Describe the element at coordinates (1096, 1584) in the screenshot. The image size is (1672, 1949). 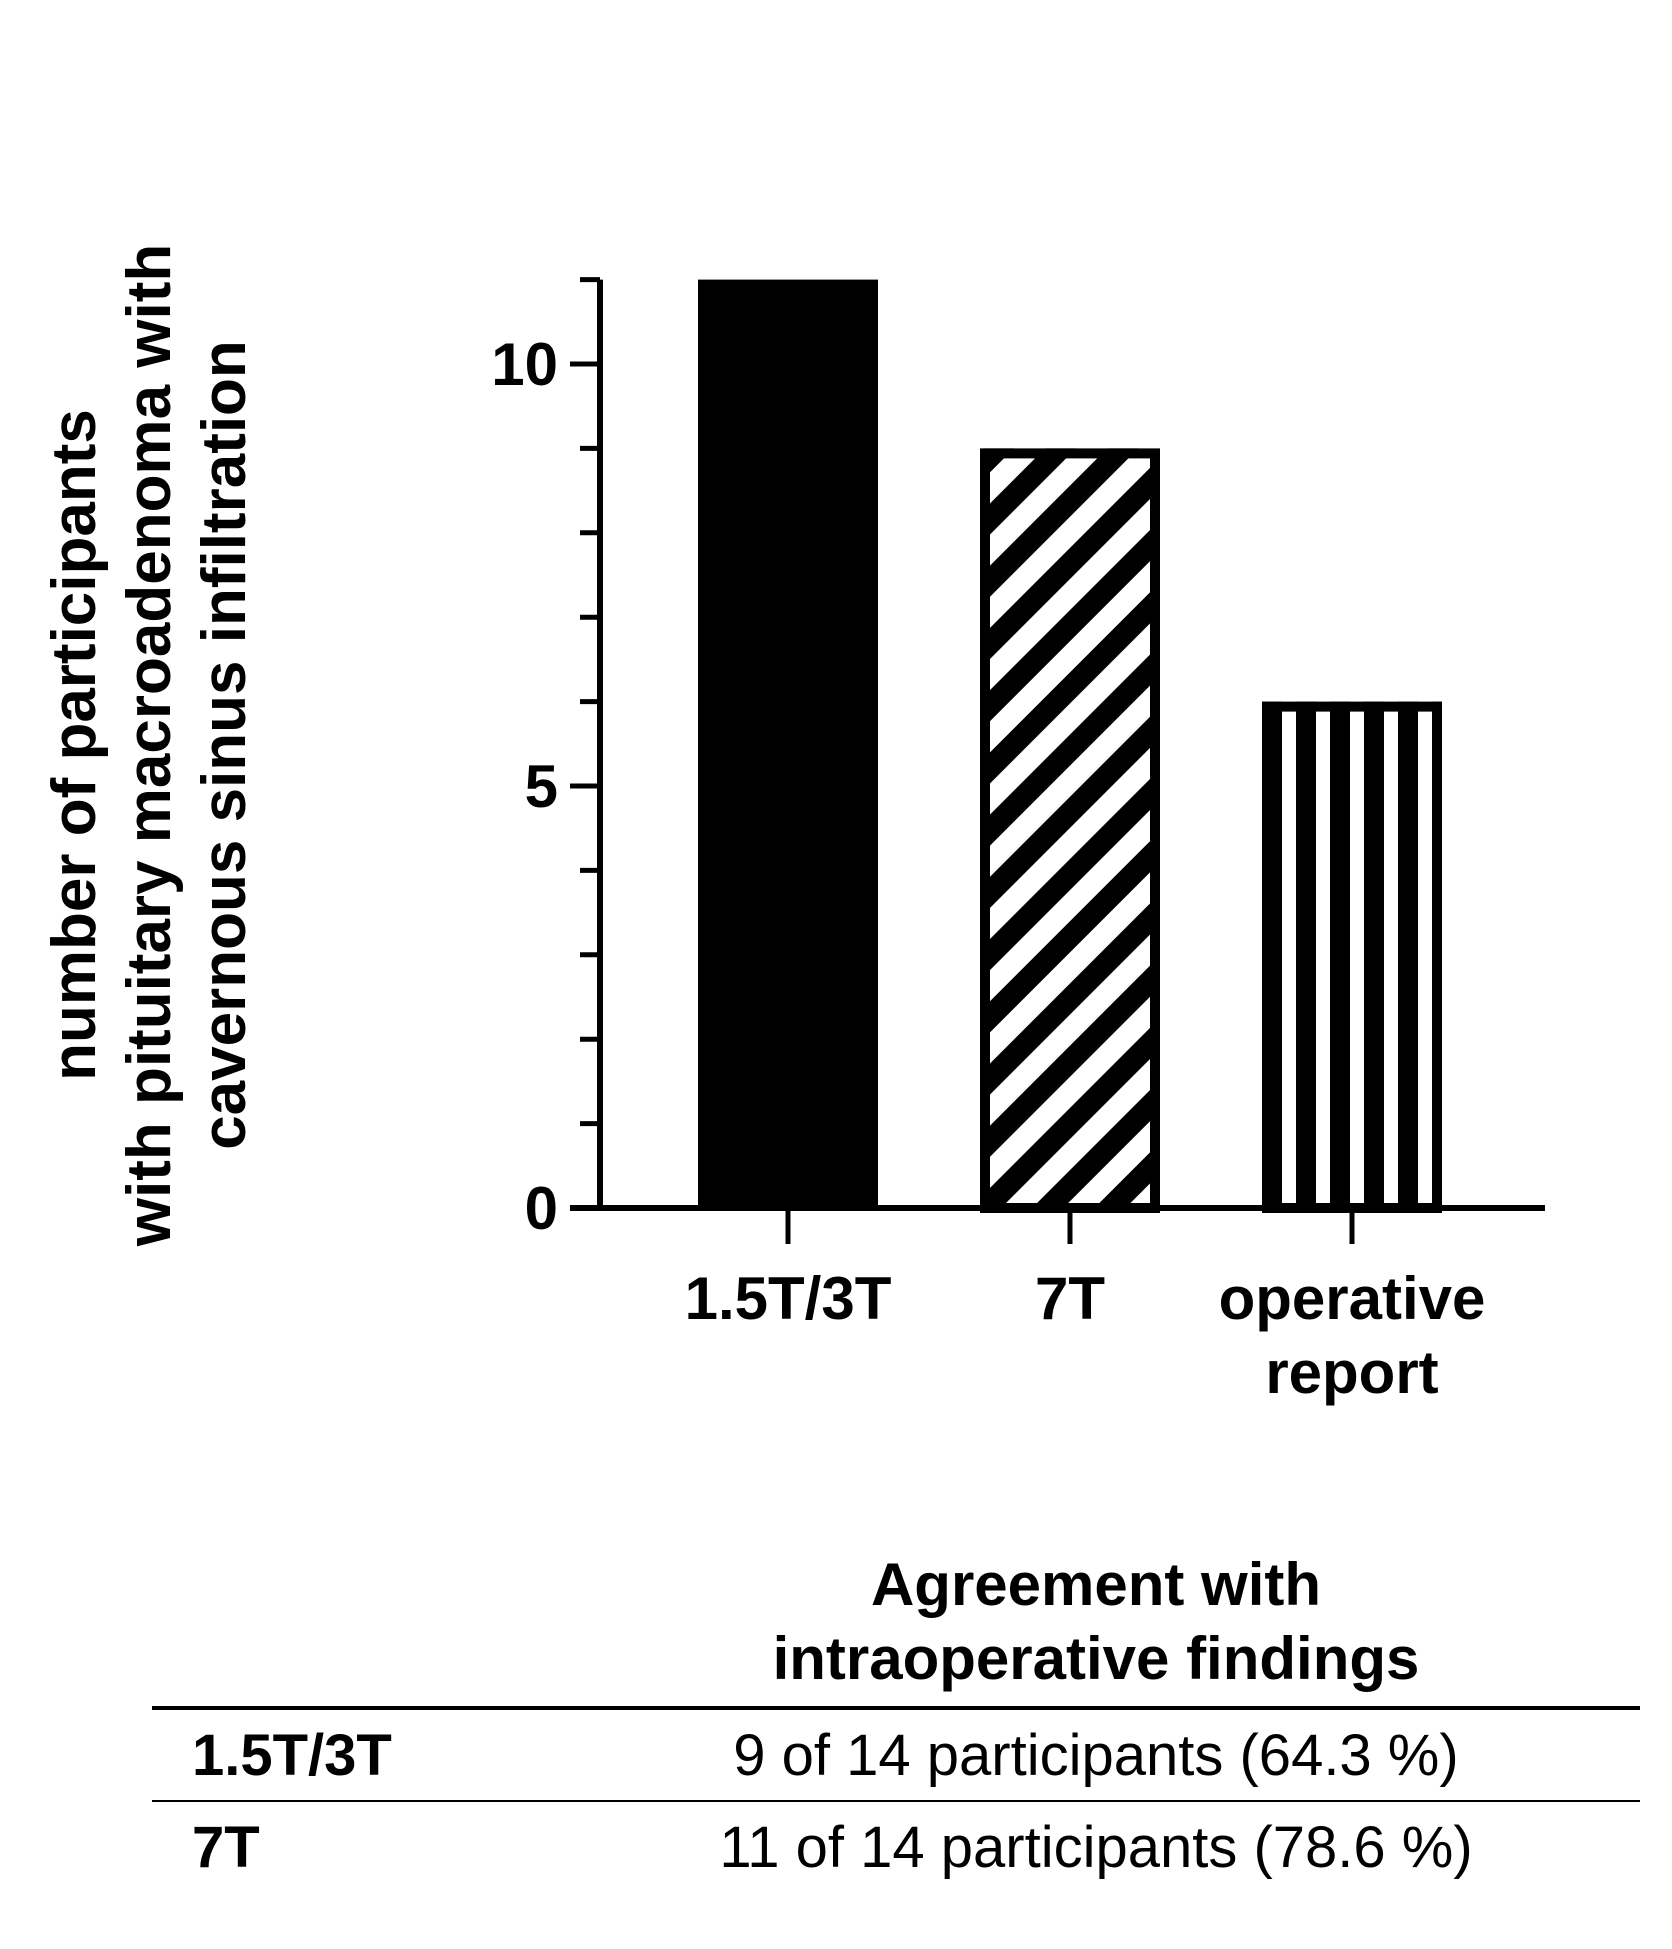
I see `table-header-line-1: Agreement with` at that location.